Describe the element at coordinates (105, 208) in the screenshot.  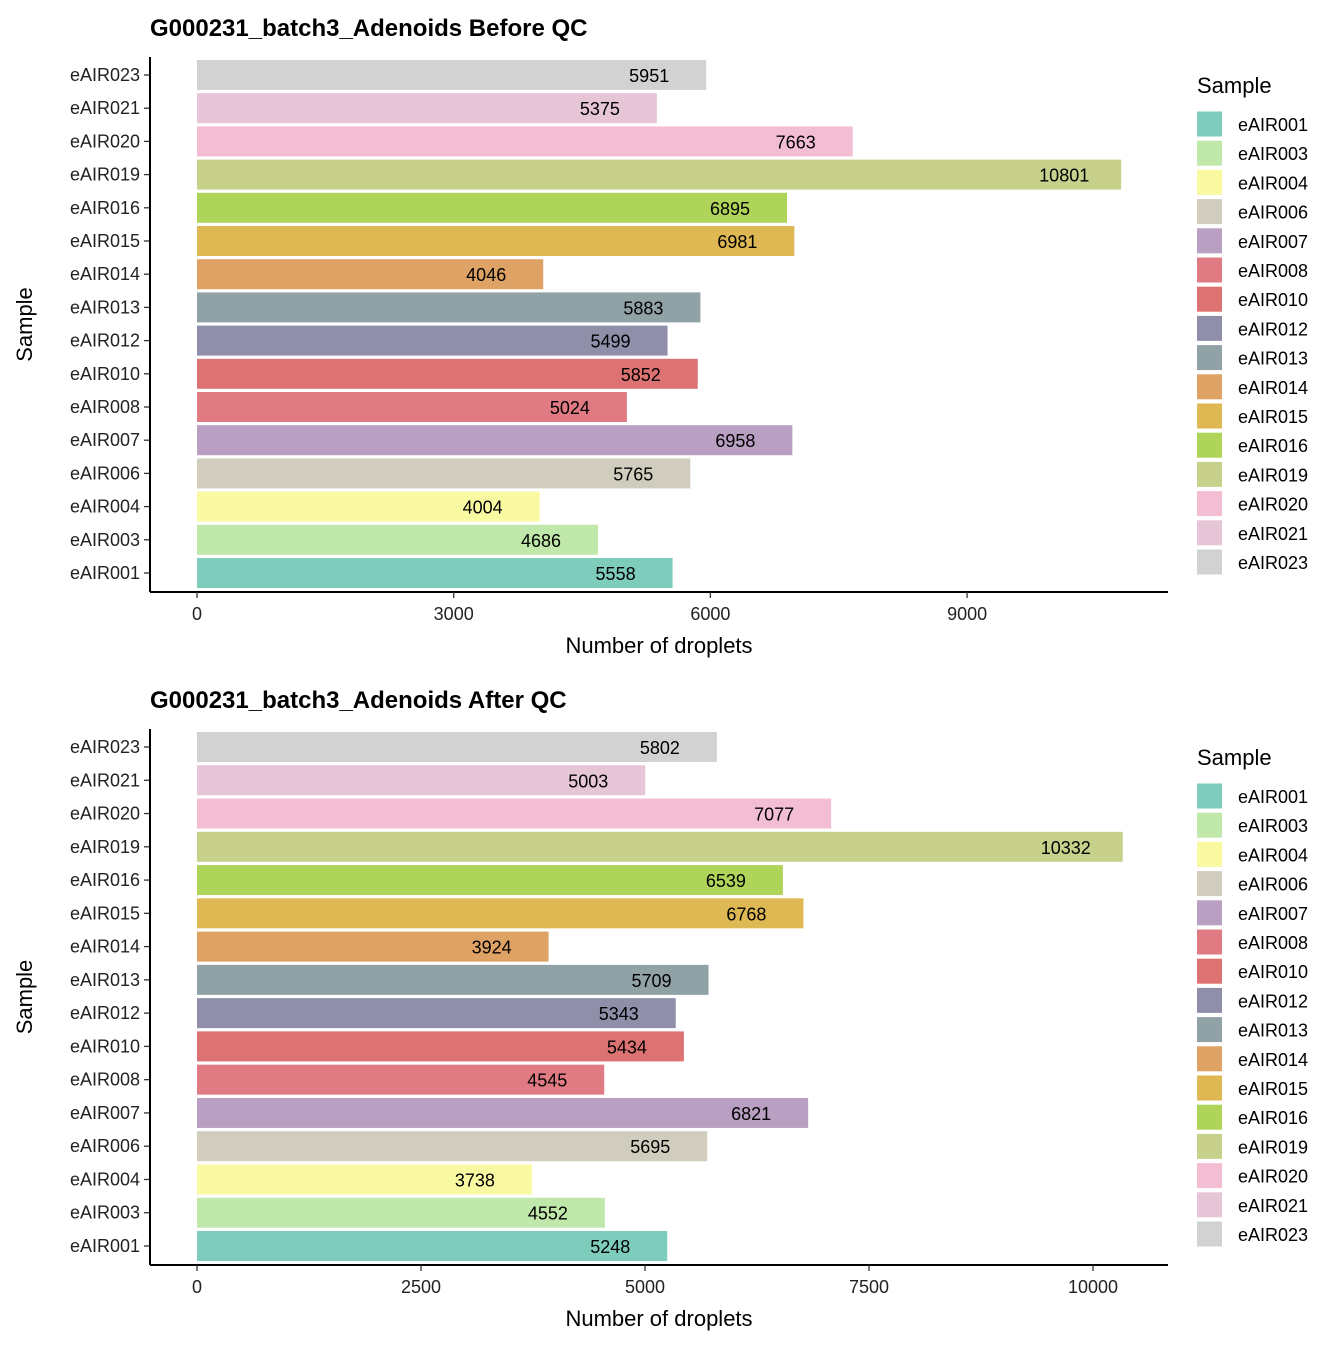
I see `y-tick-label: eAIR016` at that location.